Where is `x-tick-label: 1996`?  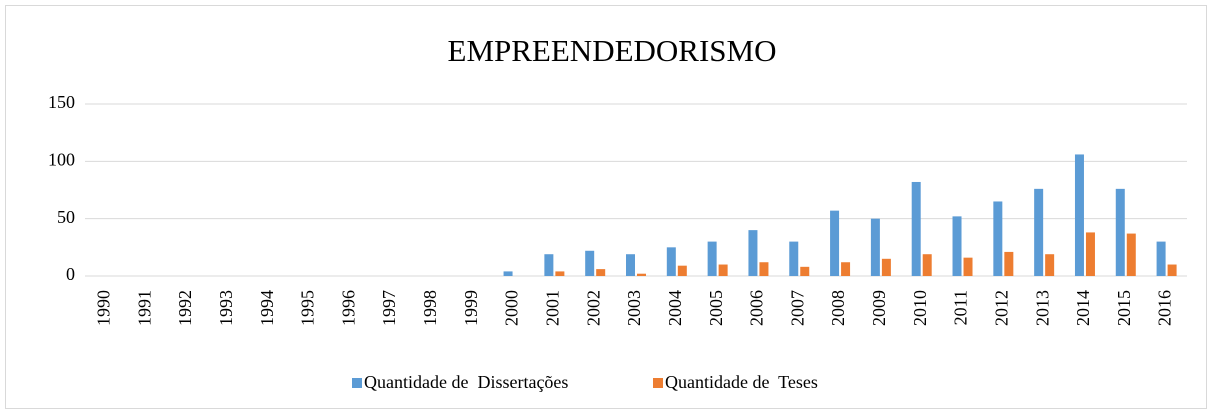 x-tick-label: 1996 is located at coordinates (348, 308).